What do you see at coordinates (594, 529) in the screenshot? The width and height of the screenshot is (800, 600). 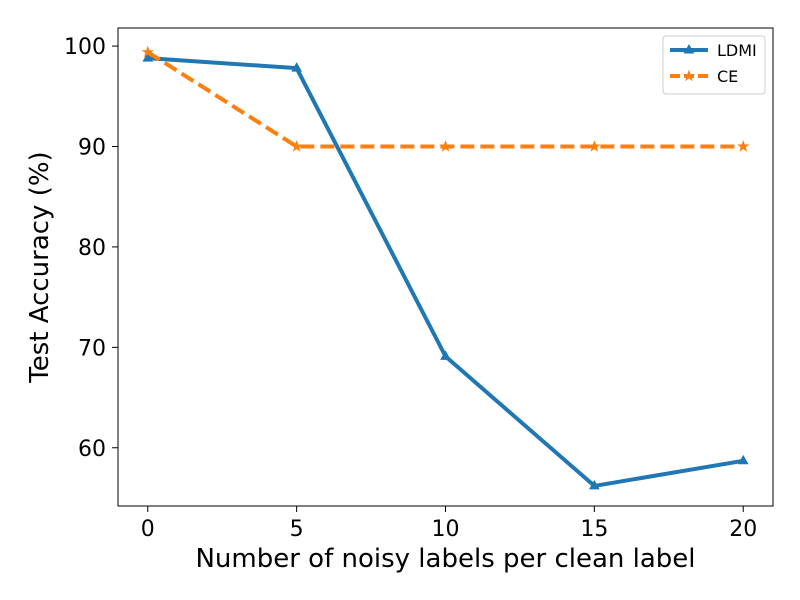 I see `x-tick-label: 15` at bounding box center [594, 529].